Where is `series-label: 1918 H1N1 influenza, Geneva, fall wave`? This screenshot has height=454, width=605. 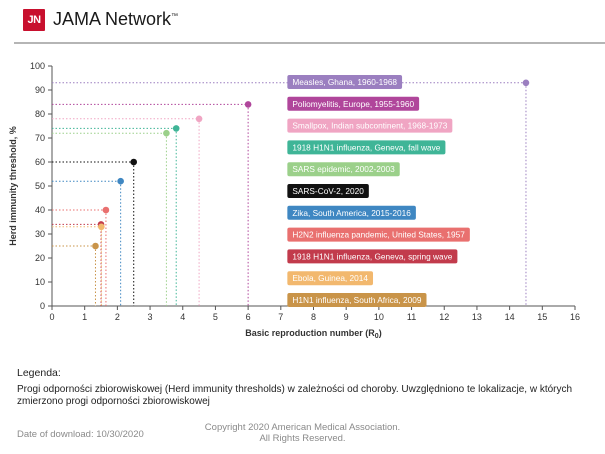 series-label: 1918 H1N1 influenza, Geneva, fall wave is located at coordinates (366, 147).